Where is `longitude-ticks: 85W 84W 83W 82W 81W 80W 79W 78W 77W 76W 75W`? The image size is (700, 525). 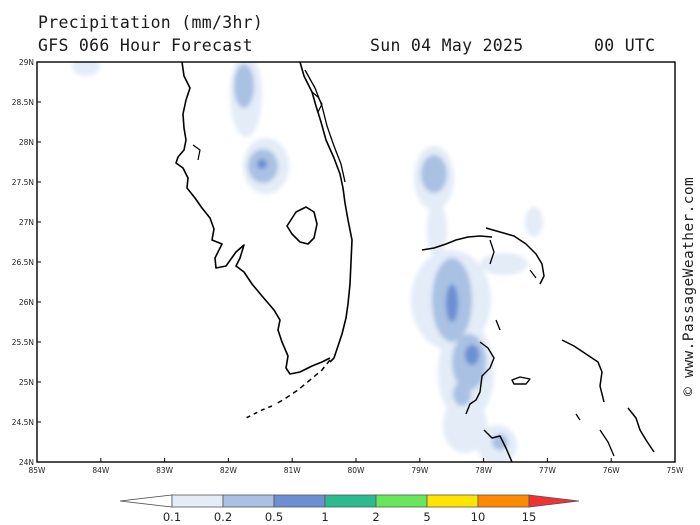 longitude-ticks: 85W 84W 83W 82W 81W 80W 79W 78W 77W 76W 75W is located at coordinates (357, 466).